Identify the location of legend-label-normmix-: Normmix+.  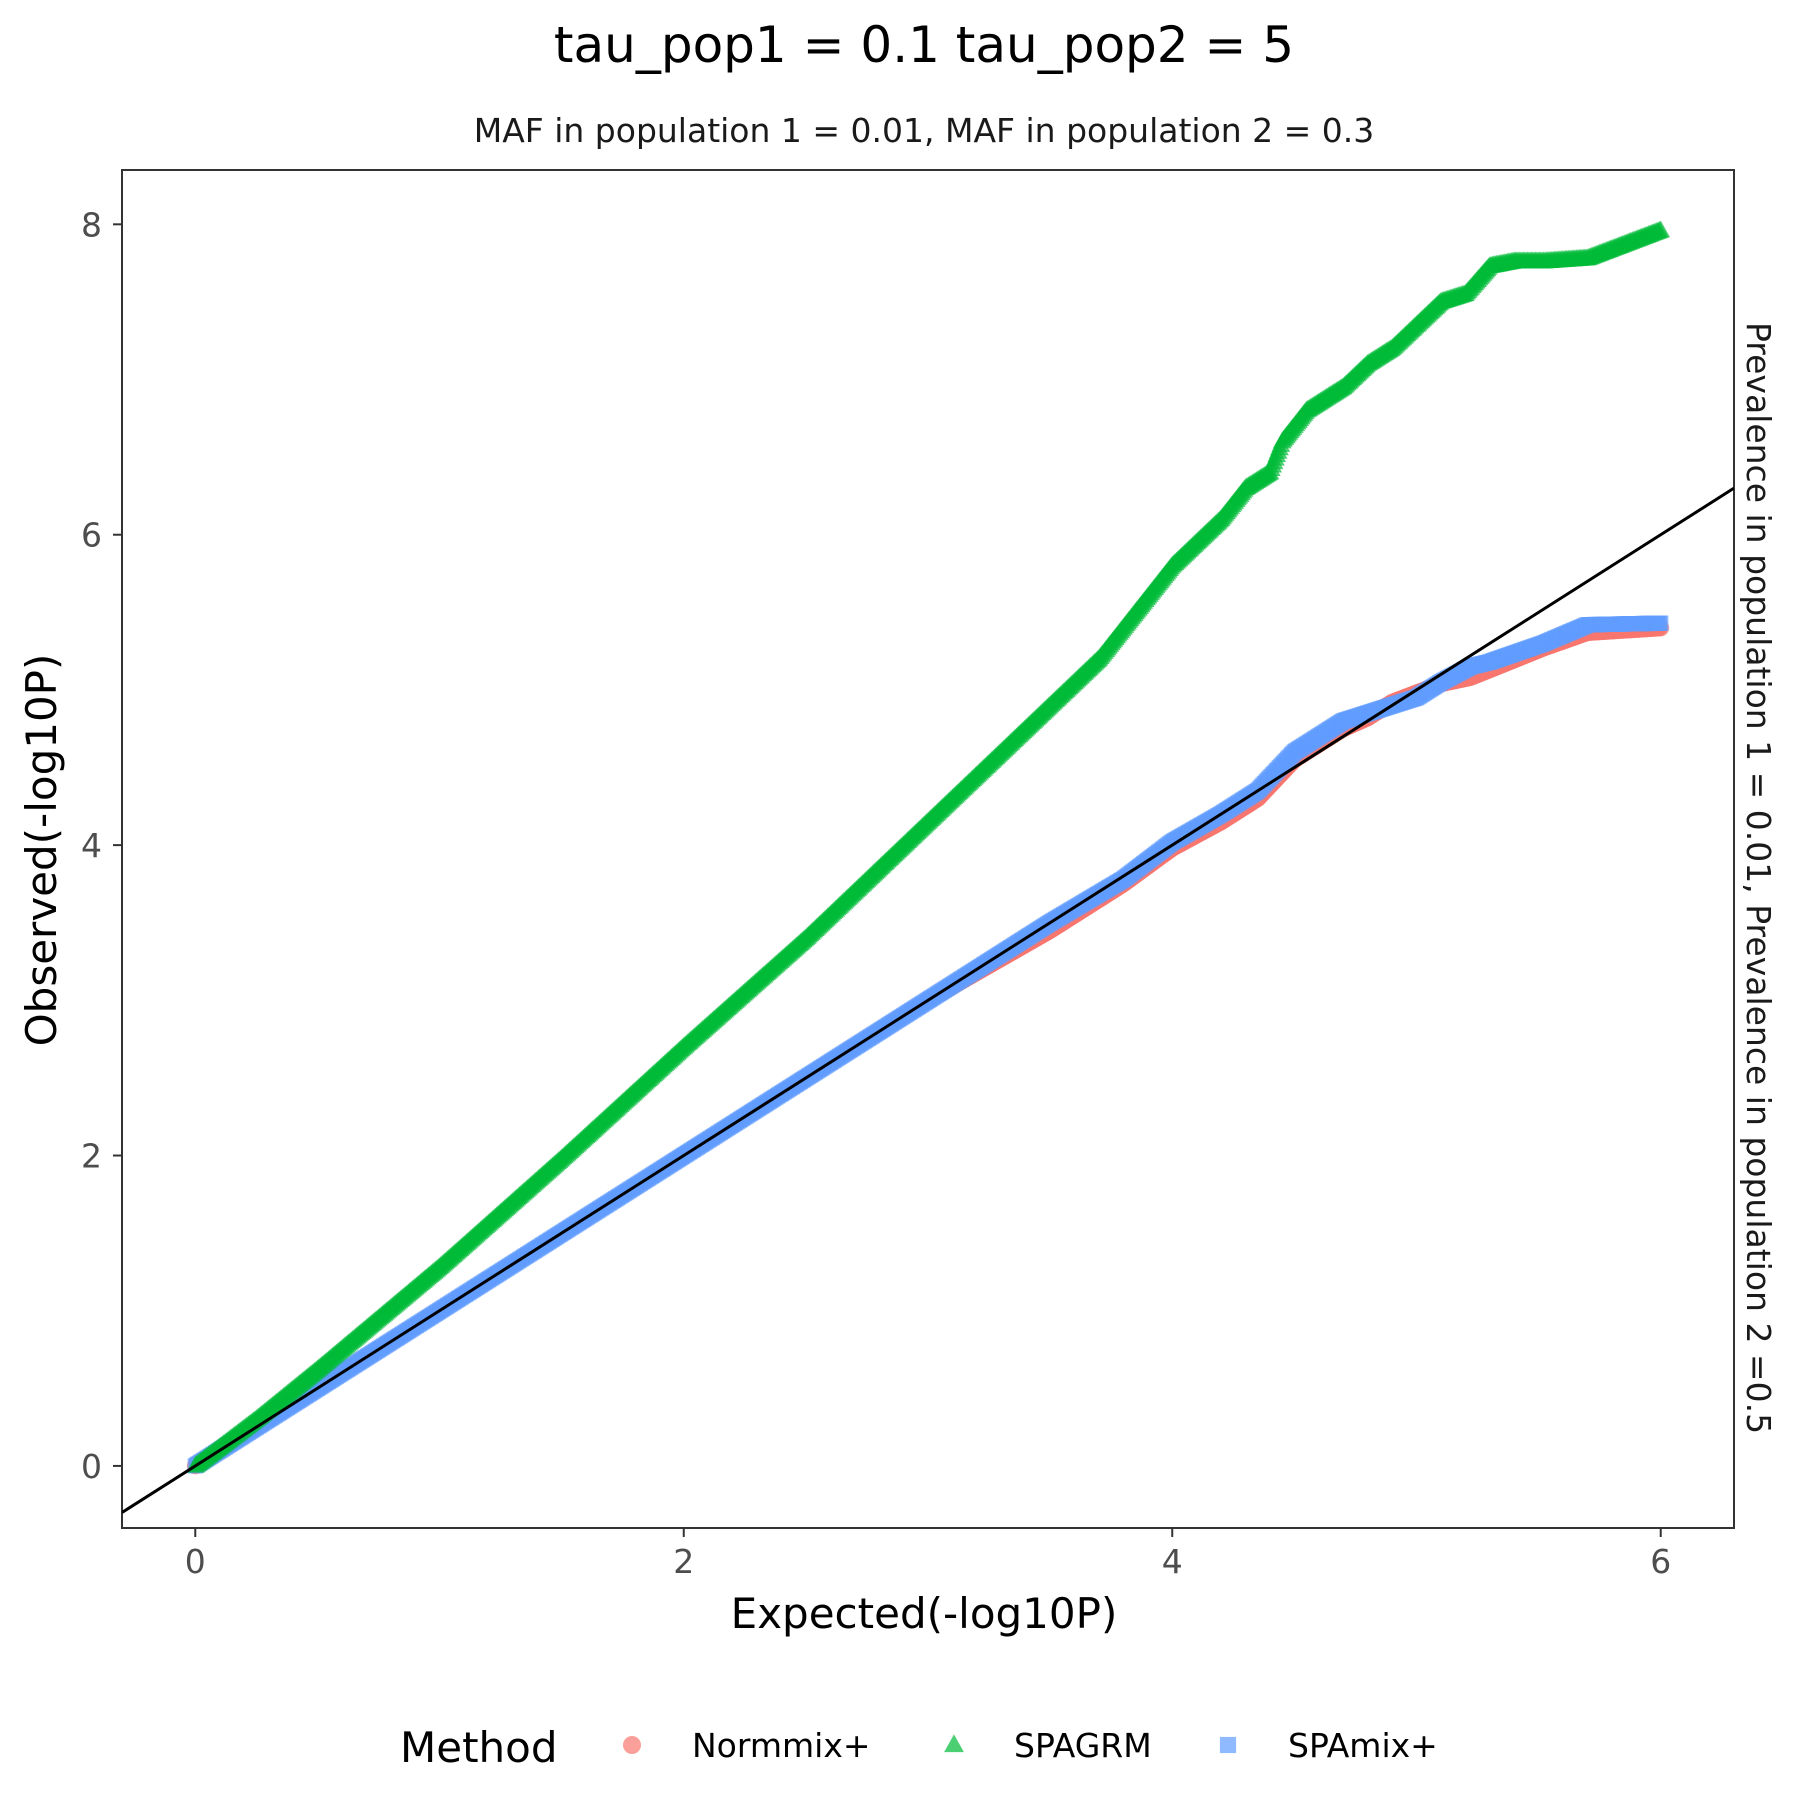
(781, 1745).